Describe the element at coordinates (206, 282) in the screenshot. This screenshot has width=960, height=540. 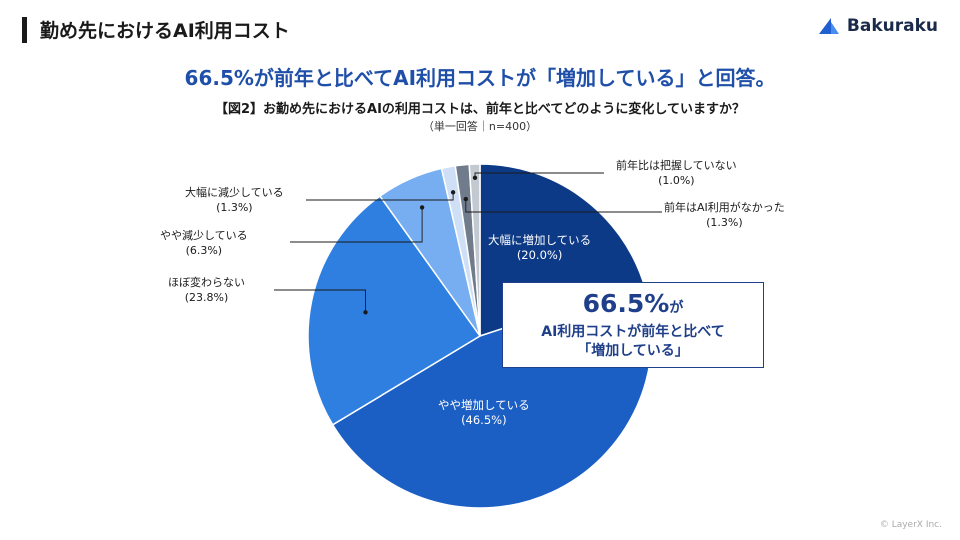
I see `slice-label-2-name: ほぼ変わらない` at that location.